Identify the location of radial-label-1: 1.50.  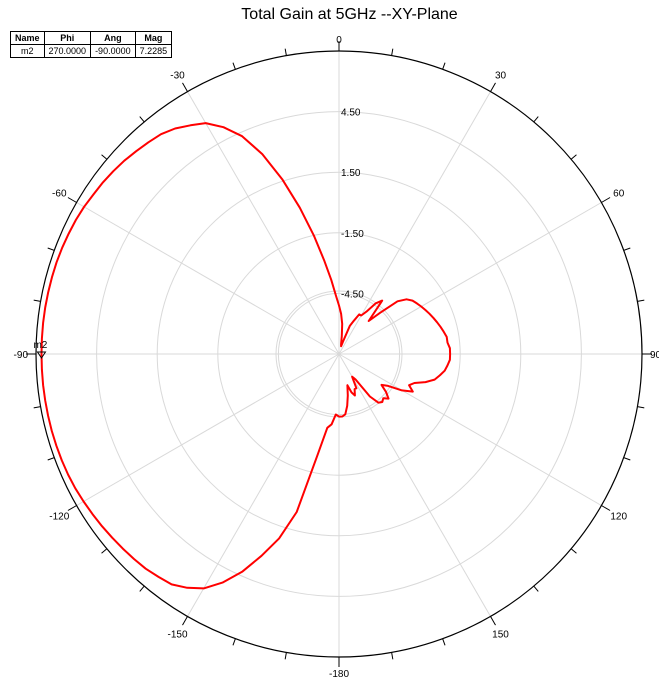
(351, 173).